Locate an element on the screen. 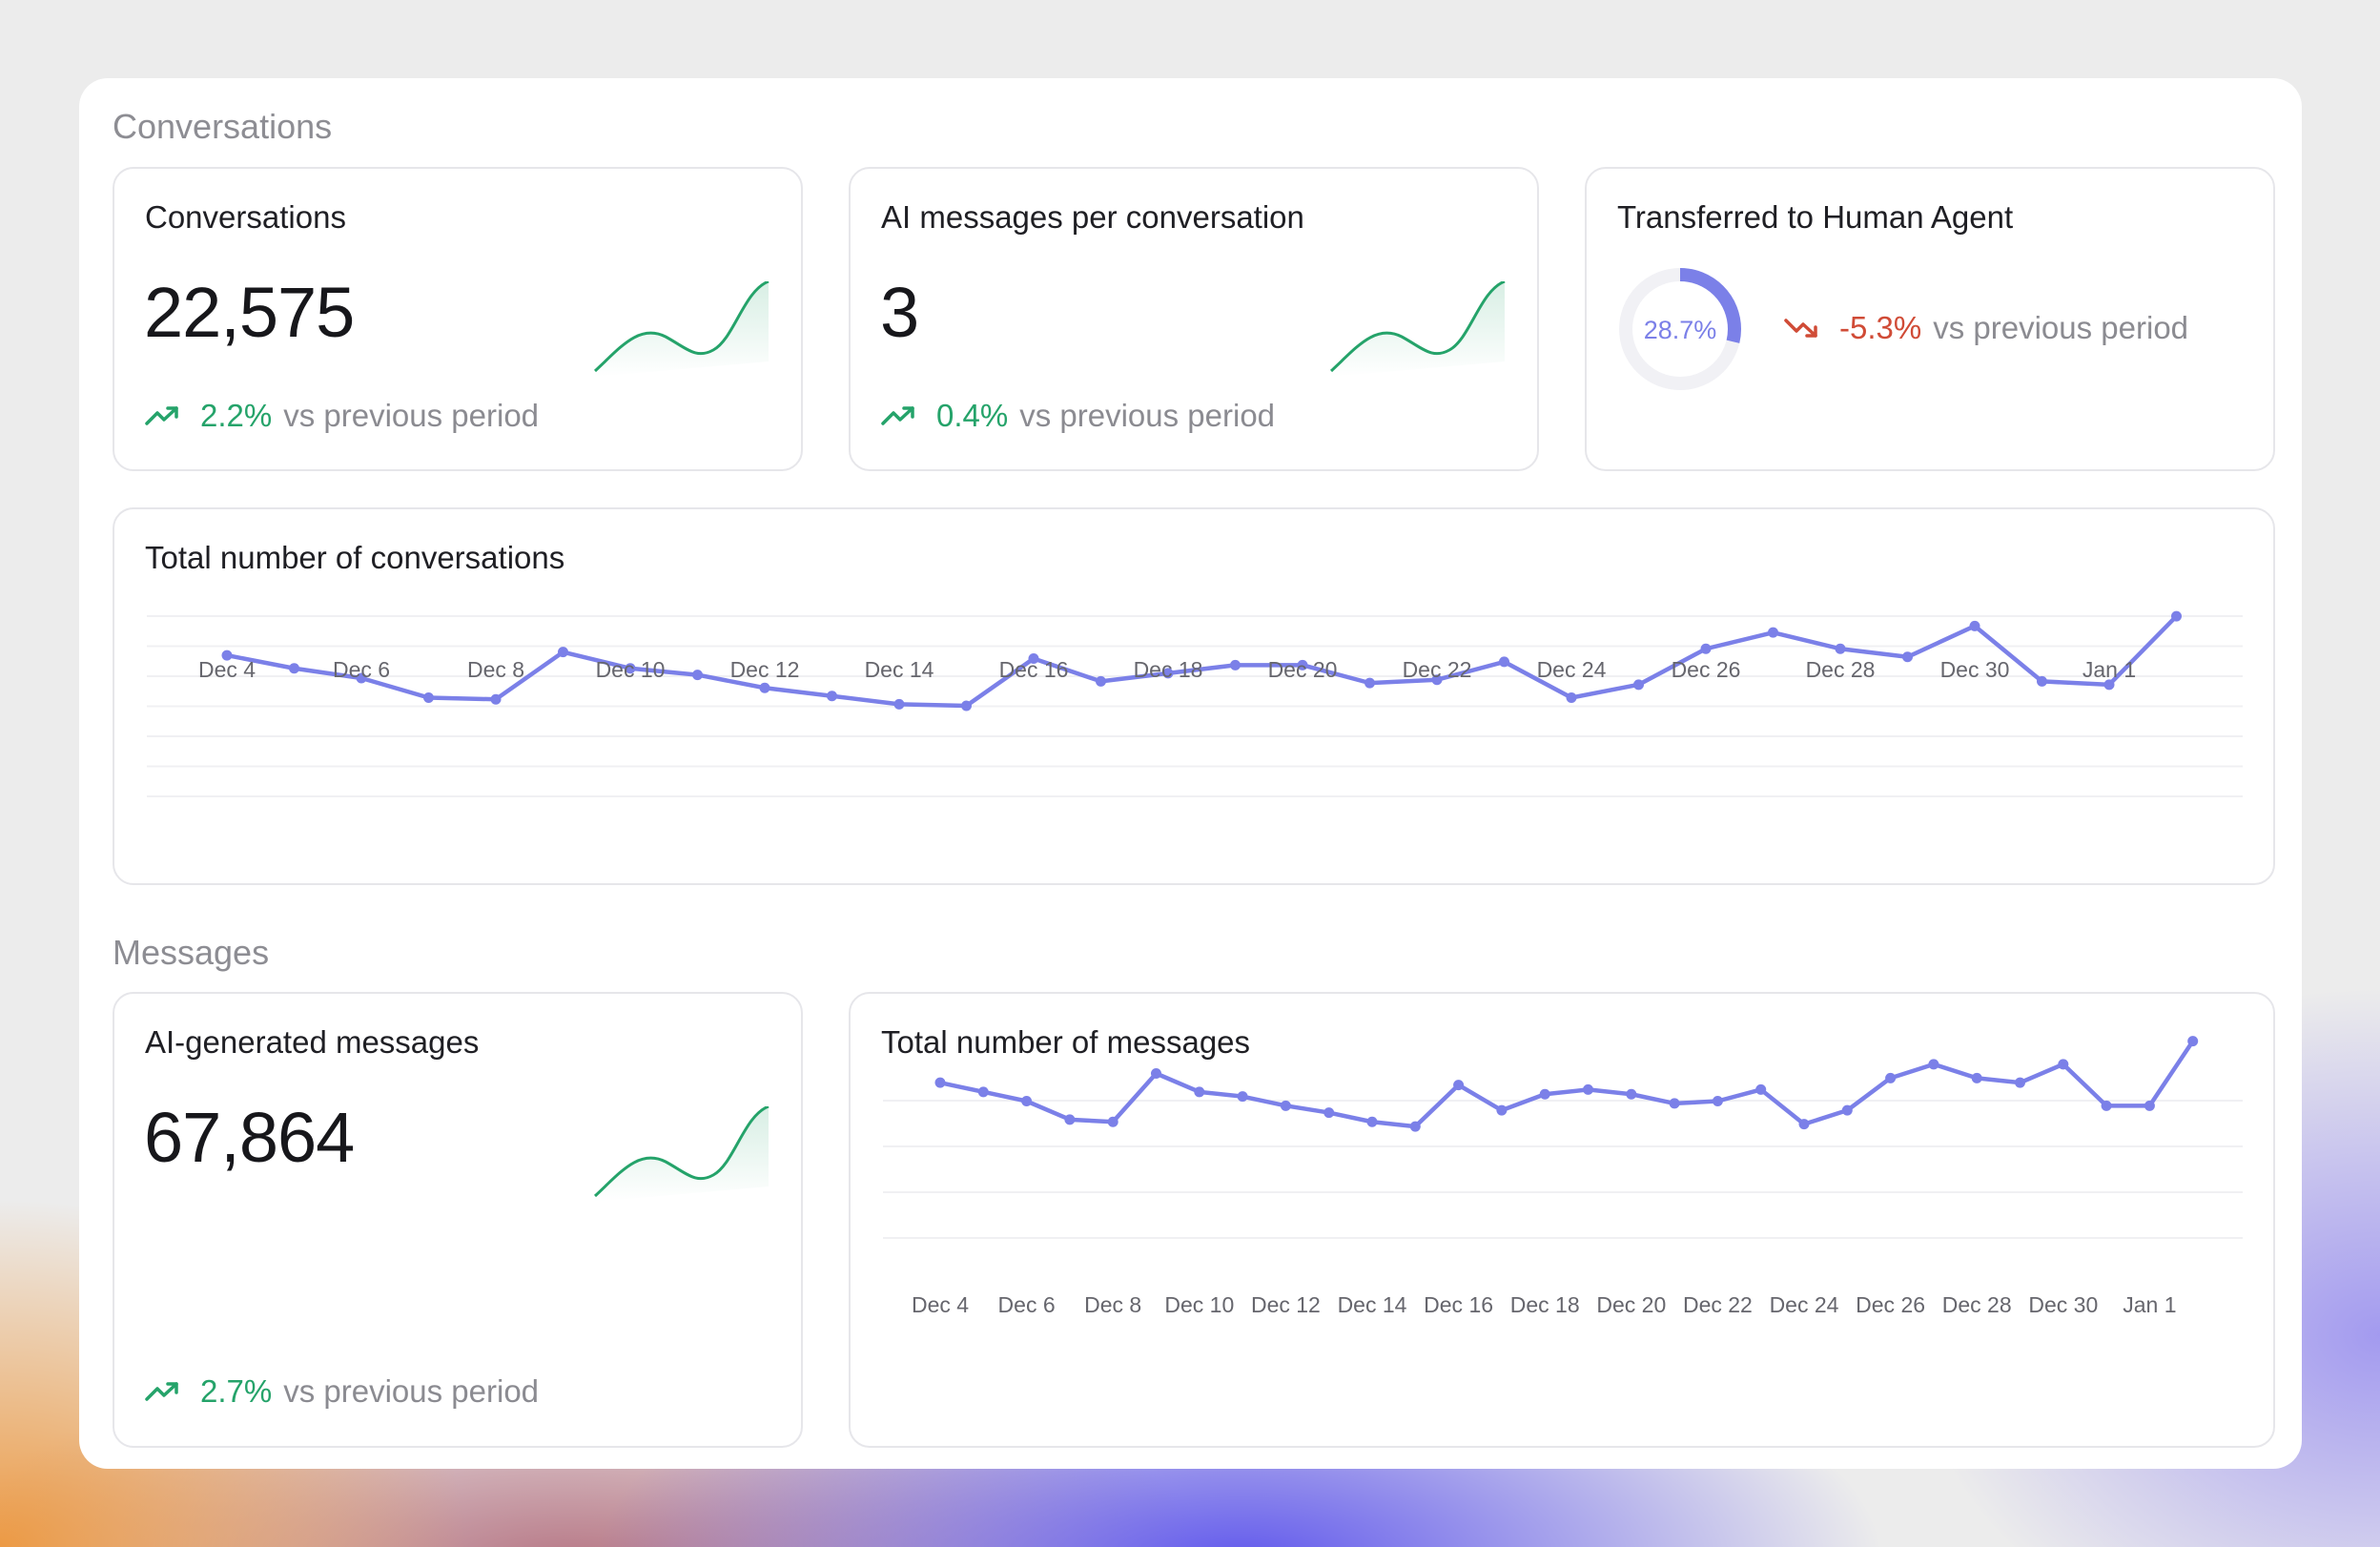  change-percent: 2.7% is located at coordinates (236, 1391).